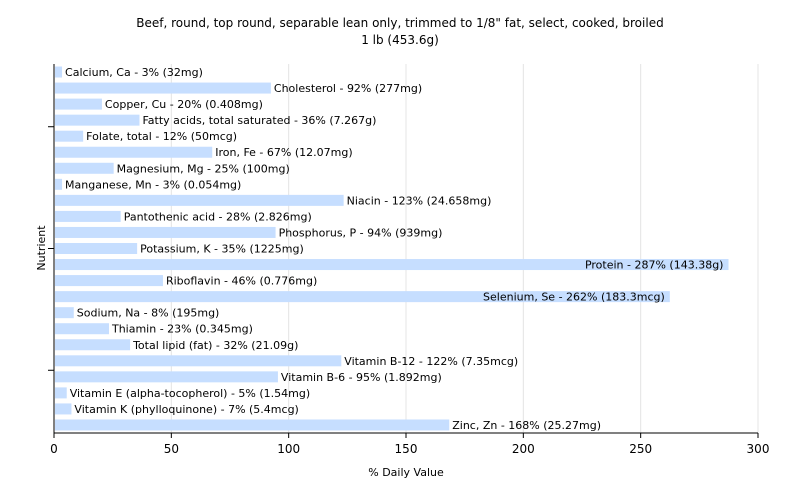  What do you see at coordinates (148, 313) in the screenshot?
I see `bar-label: Sodium, Na - 8% (195mg)` at bounding box center [148, 313].